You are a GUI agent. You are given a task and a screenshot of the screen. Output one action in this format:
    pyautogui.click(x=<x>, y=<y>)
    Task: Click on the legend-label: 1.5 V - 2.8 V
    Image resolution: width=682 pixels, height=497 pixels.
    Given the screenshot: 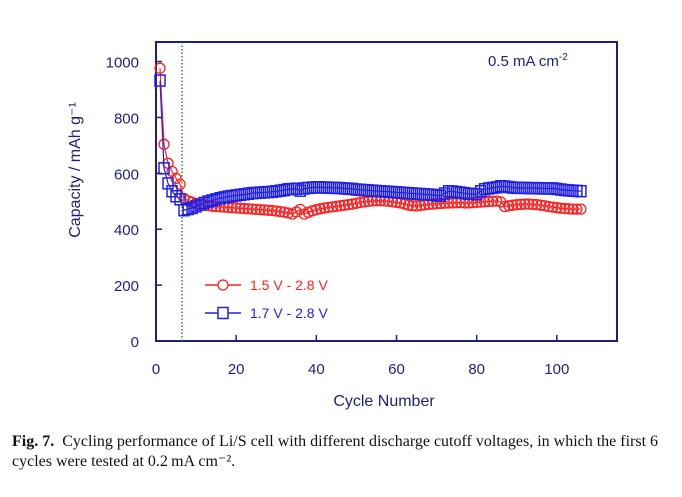 What is the action you would take?
    pyautogui.click(x=289, y=285)
    